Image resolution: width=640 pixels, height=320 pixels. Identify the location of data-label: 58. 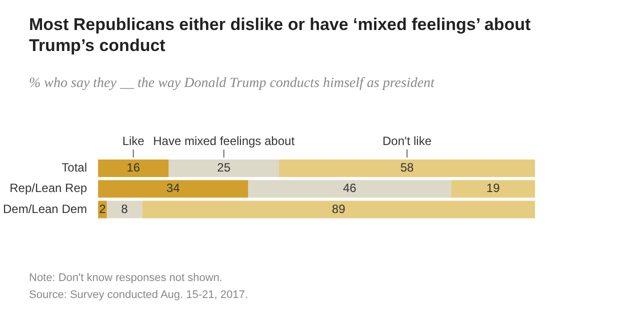
(407, 167).